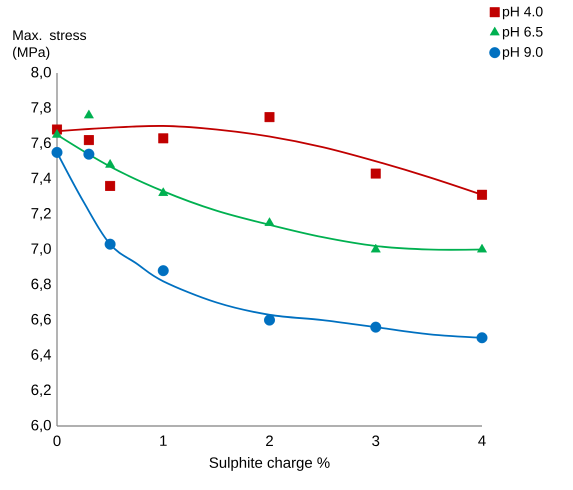 The width and height of the screenshot is (573, 490). What do you see at coordinates (522, 13) in the screenshot?
I see `legend-label: pH 4.0` at bounding box center [522, 13].